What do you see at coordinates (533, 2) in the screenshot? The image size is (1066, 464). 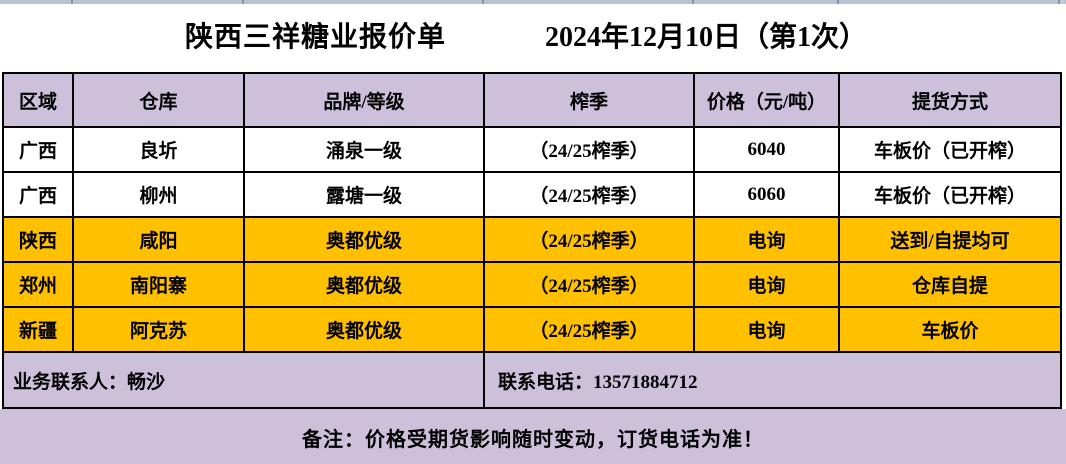 I see `spreadsheet-edge-strip` at bounding box center [533, 2].